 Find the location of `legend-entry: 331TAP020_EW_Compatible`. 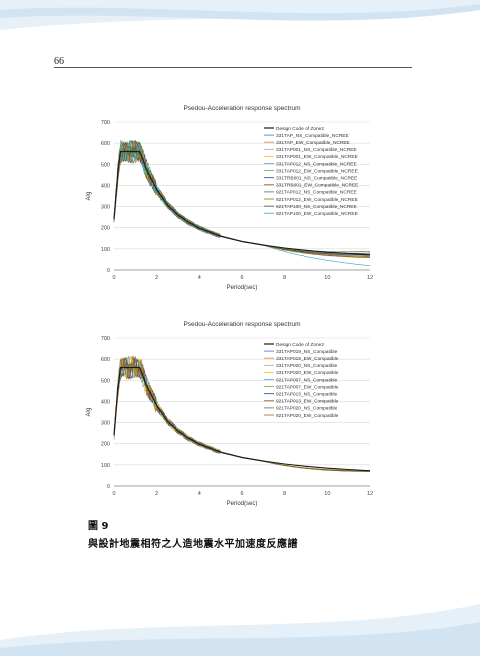

legend-entry: 331TAP020_EW_Compatible is located at coordinates (307, 373).